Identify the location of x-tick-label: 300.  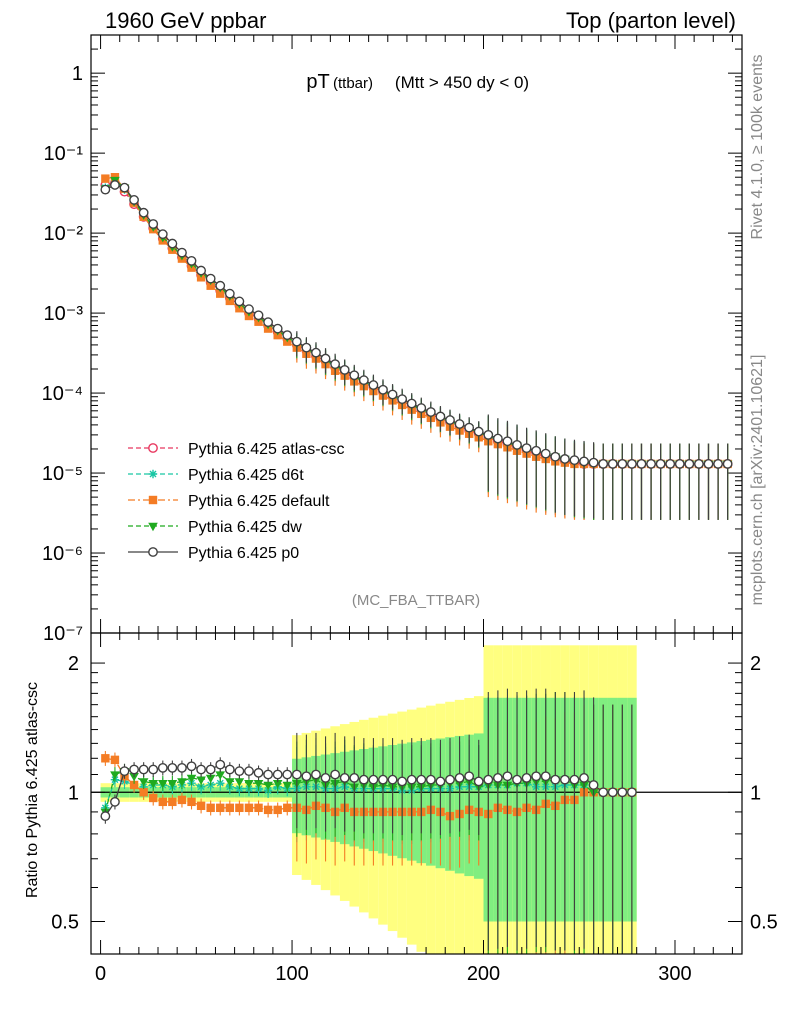
(674, 974).